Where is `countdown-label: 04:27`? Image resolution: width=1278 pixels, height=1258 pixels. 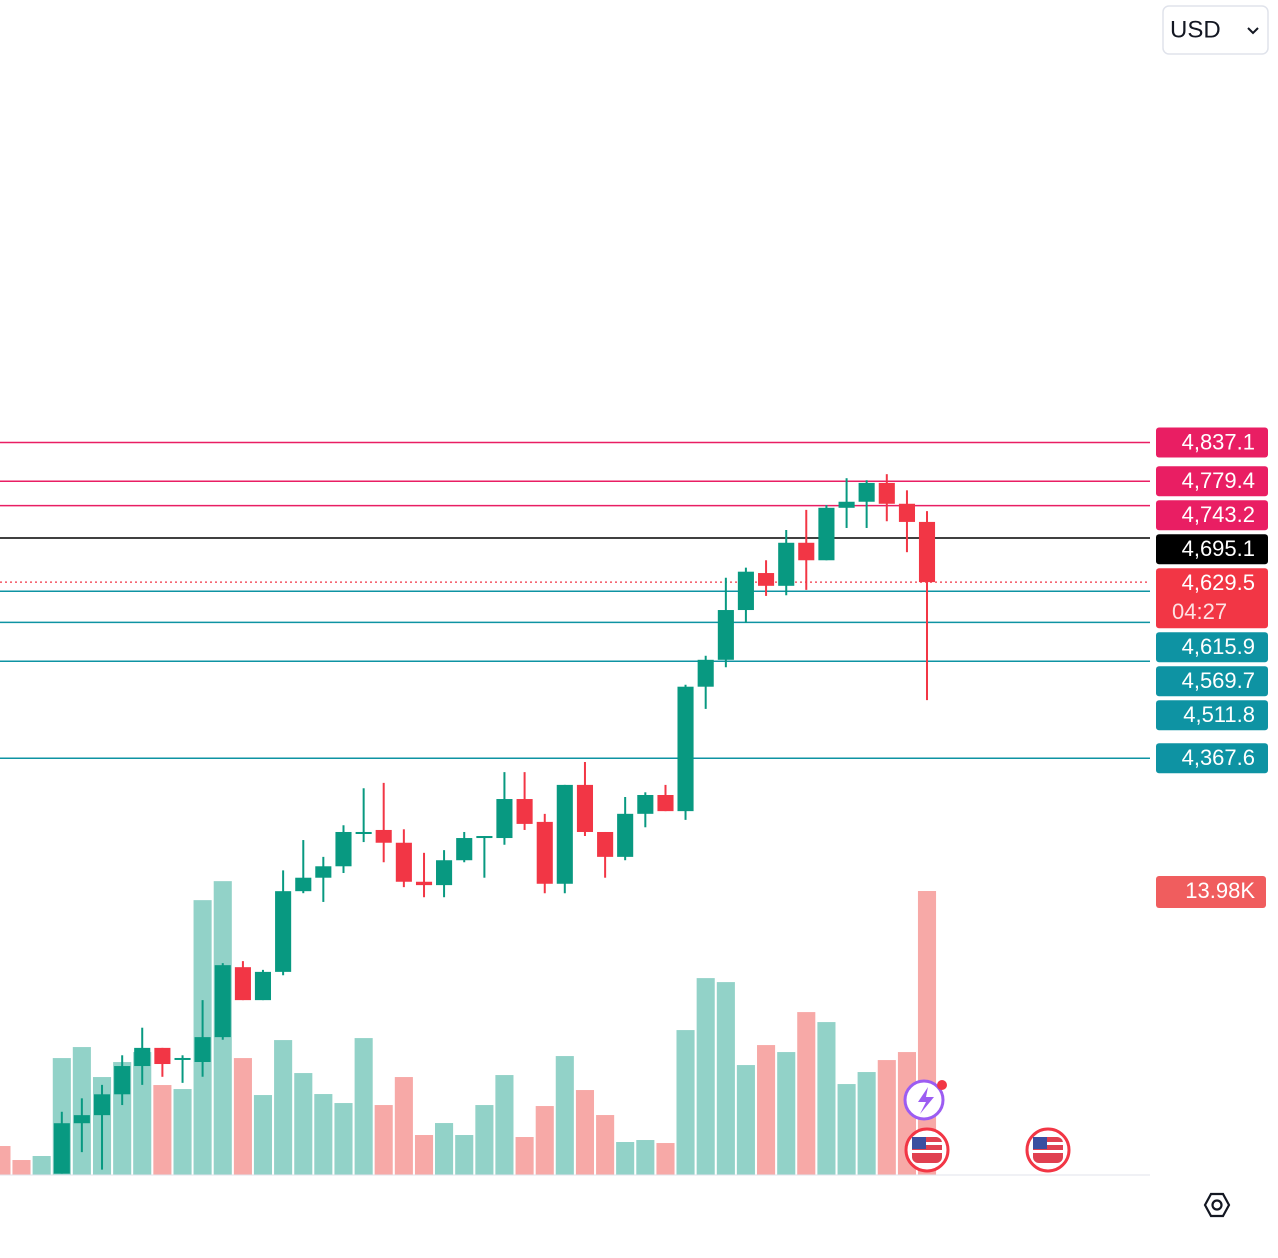
countdown-label: 04:27 is located at coordinates (1199, 611).